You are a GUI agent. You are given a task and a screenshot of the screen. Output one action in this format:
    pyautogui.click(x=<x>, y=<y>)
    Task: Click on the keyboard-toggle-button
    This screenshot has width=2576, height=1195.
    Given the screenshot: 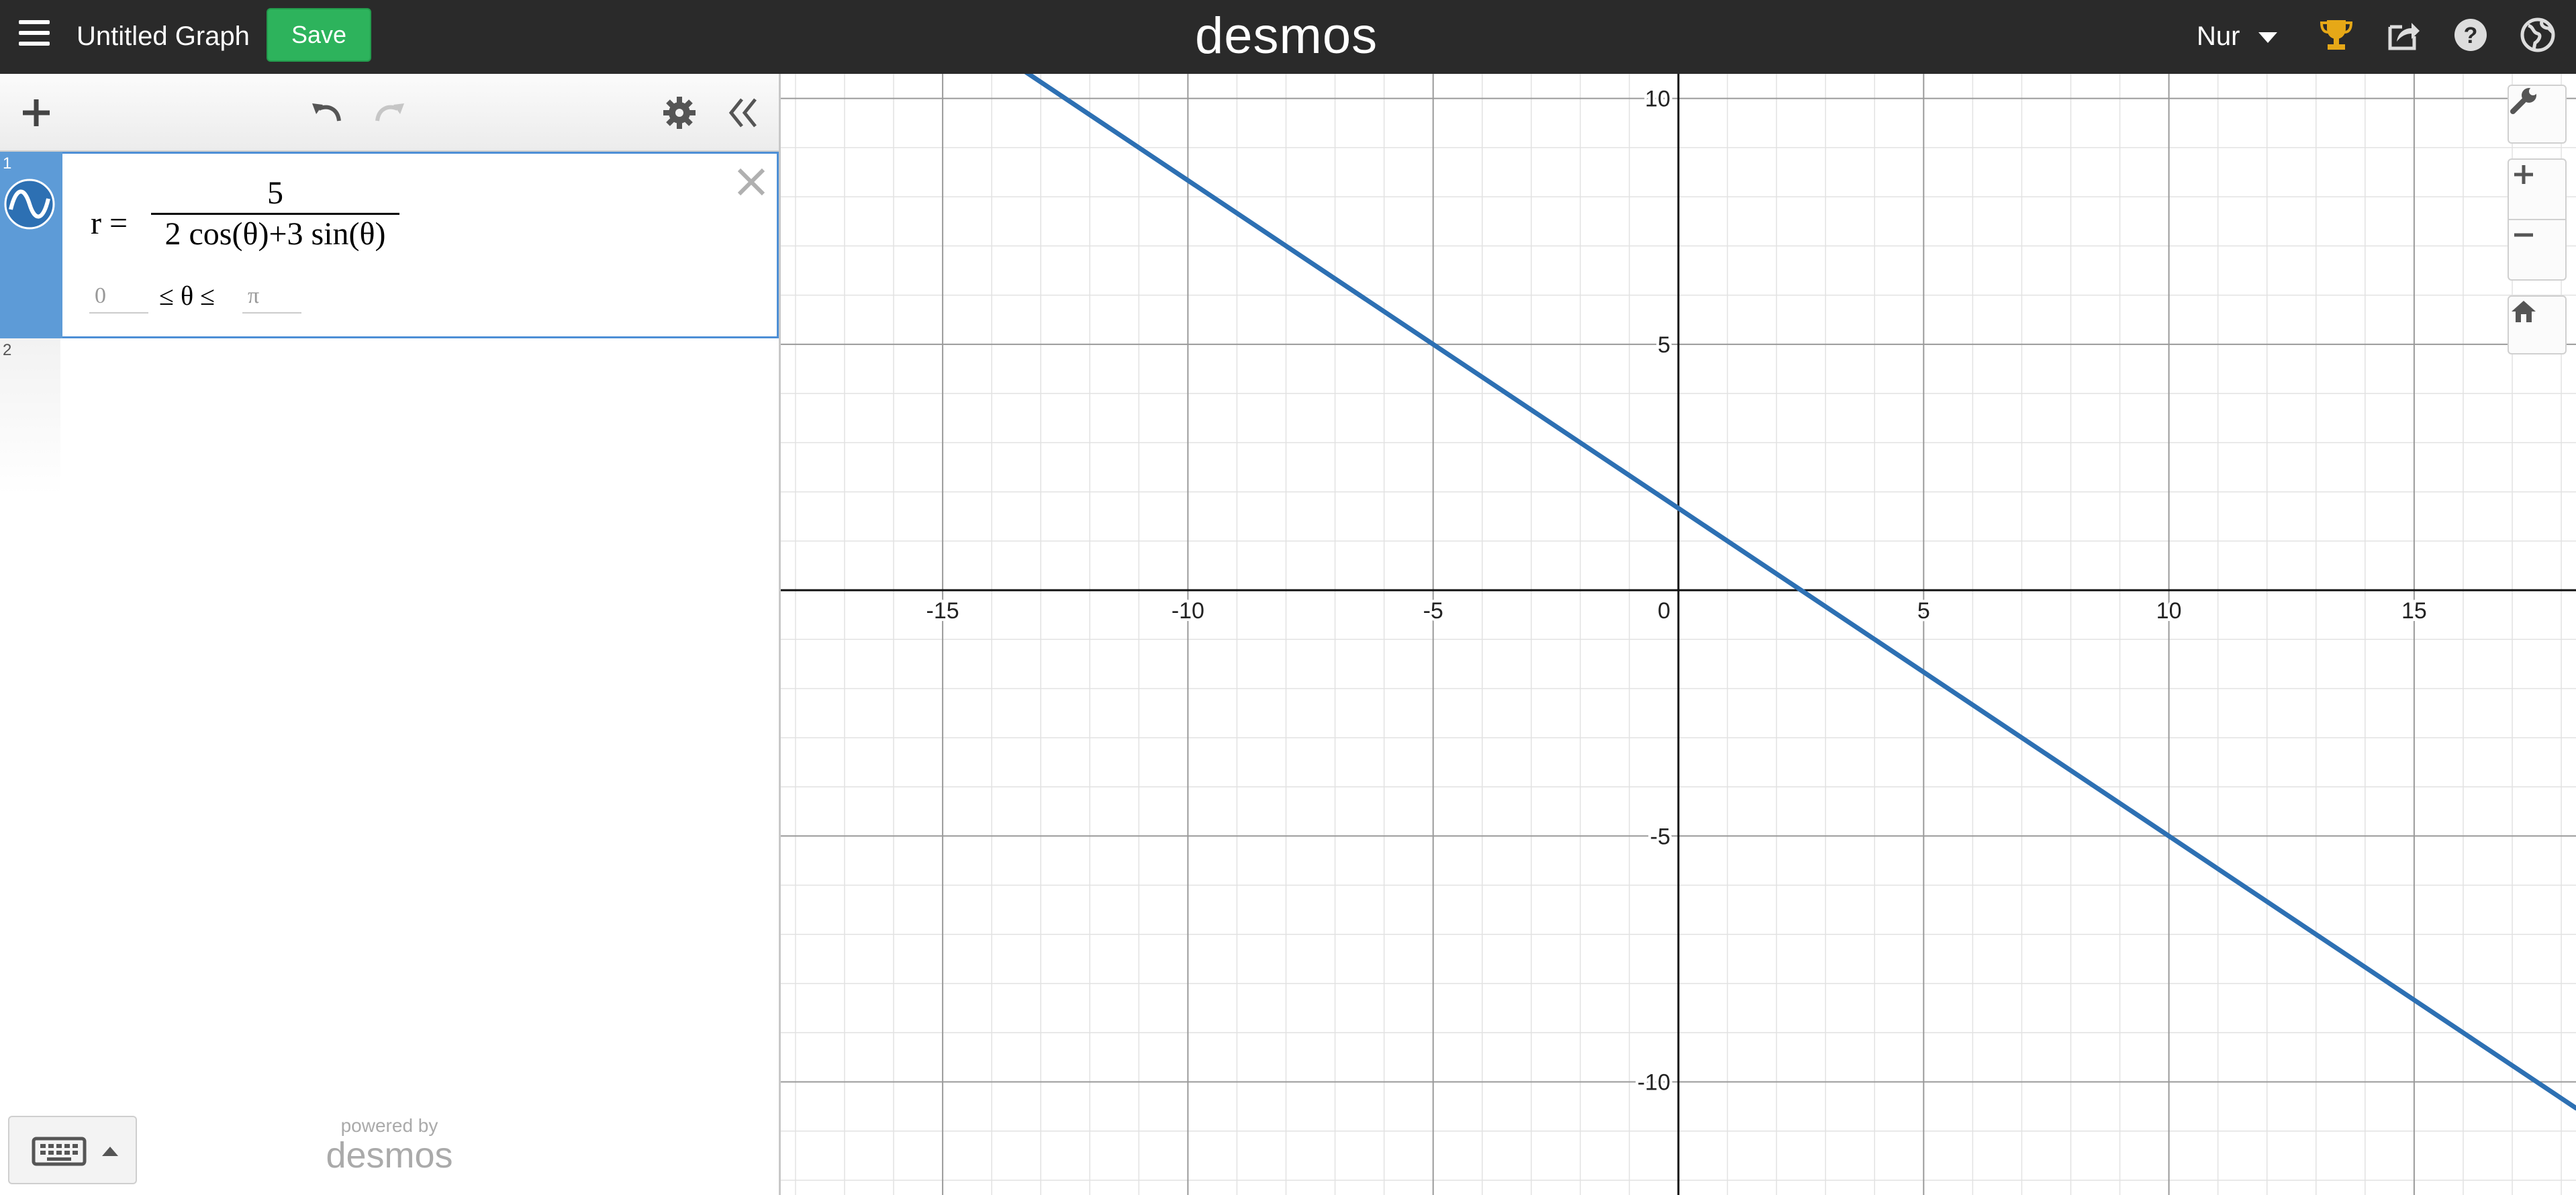 What is the action you would take?
    pyautogui.click(x=72, y=1150)
    